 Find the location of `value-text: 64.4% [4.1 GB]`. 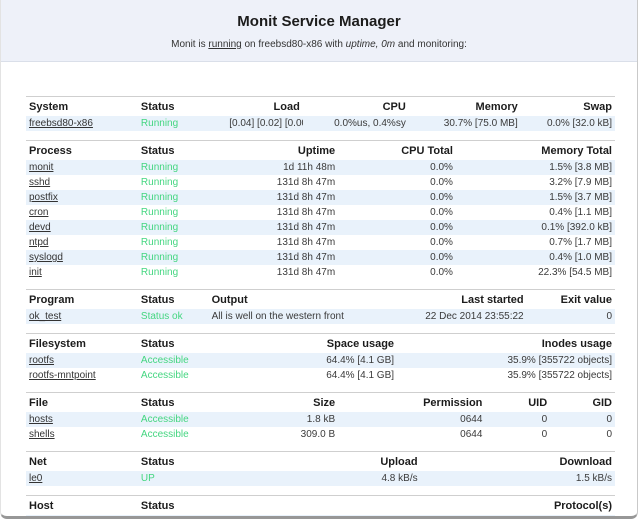

value-text: 64.4% [4.1 GB] is located at coordinates (360, 375).